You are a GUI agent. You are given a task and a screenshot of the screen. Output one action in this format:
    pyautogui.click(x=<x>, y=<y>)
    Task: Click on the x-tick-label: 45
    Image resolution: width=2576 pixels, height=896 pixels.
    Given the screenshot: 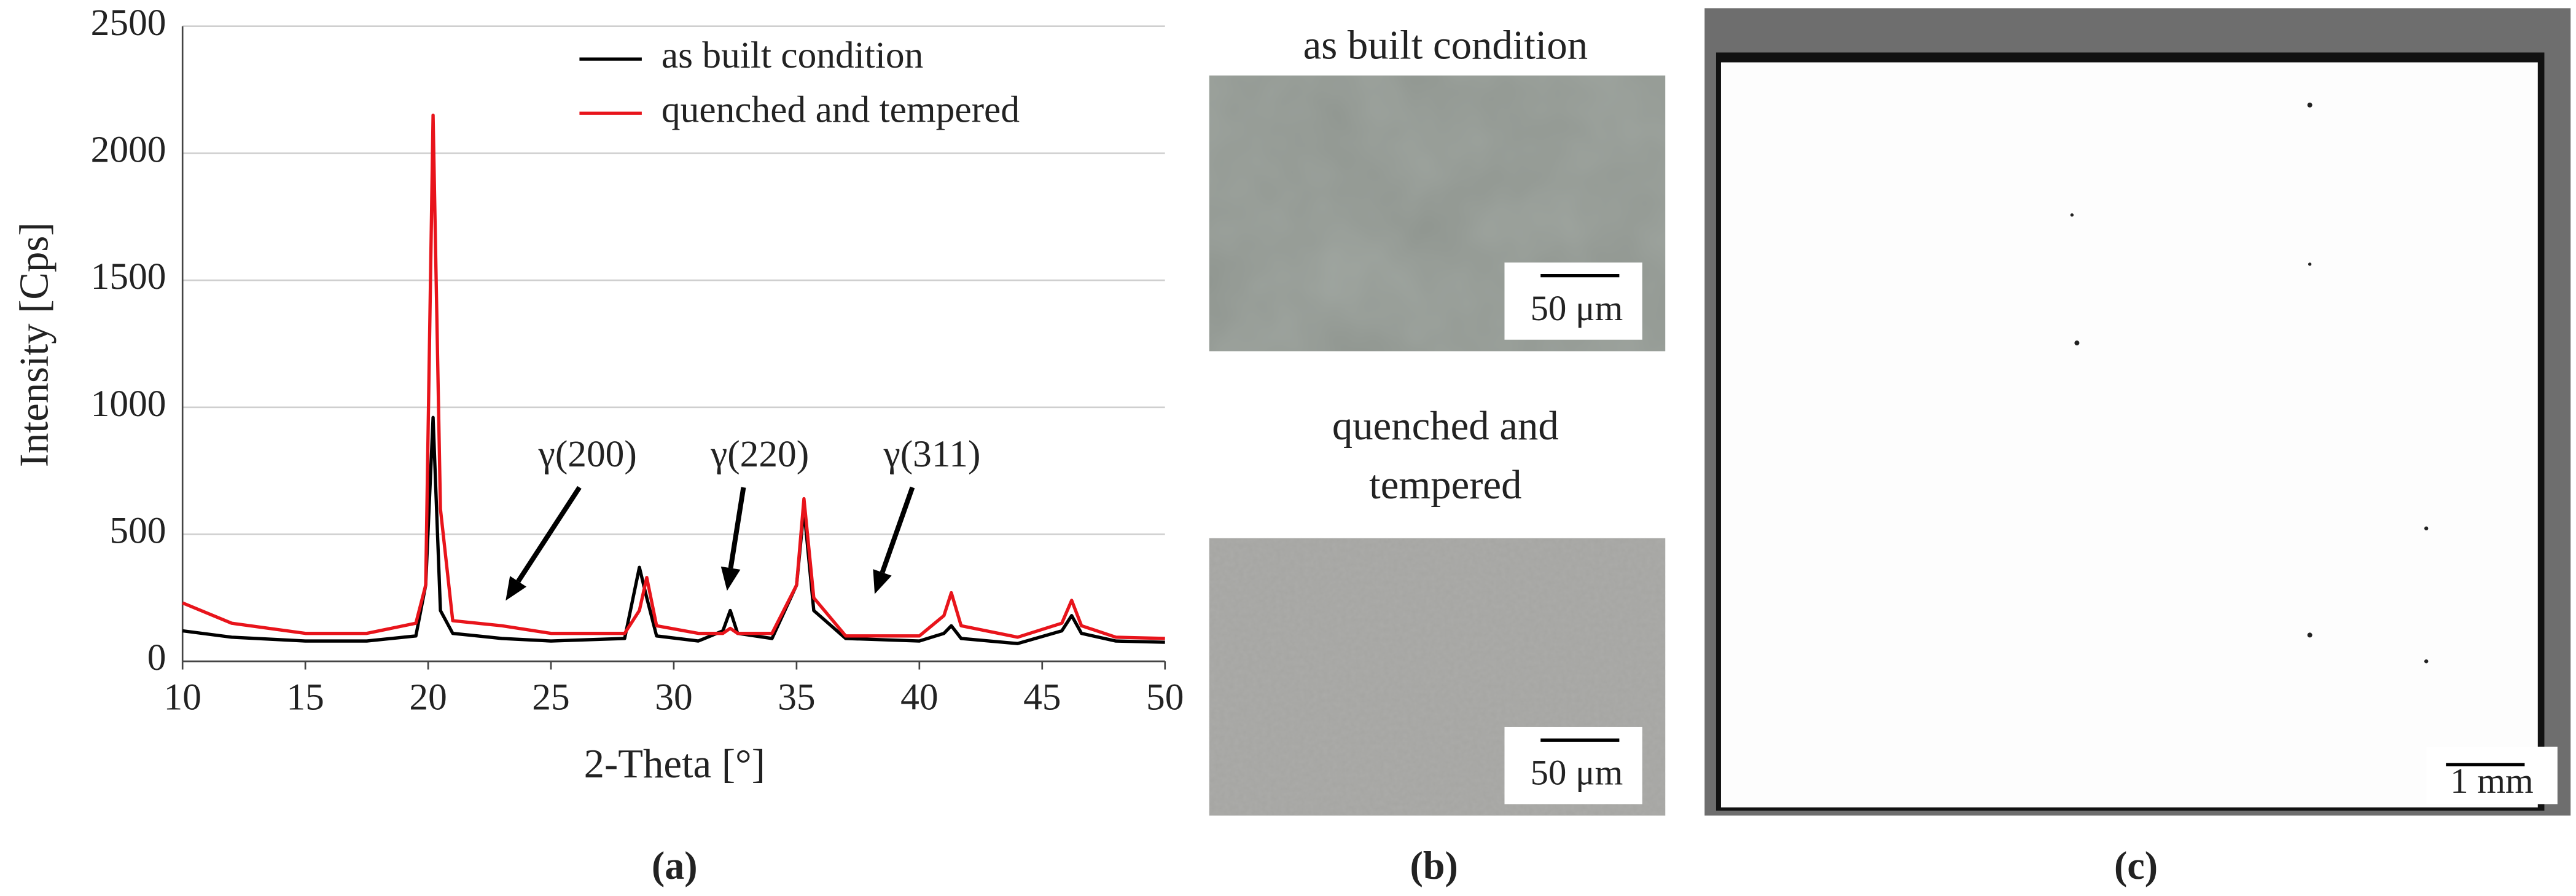 What is the action you would take?
    pyautogui.click(x=1042, y=697)
    